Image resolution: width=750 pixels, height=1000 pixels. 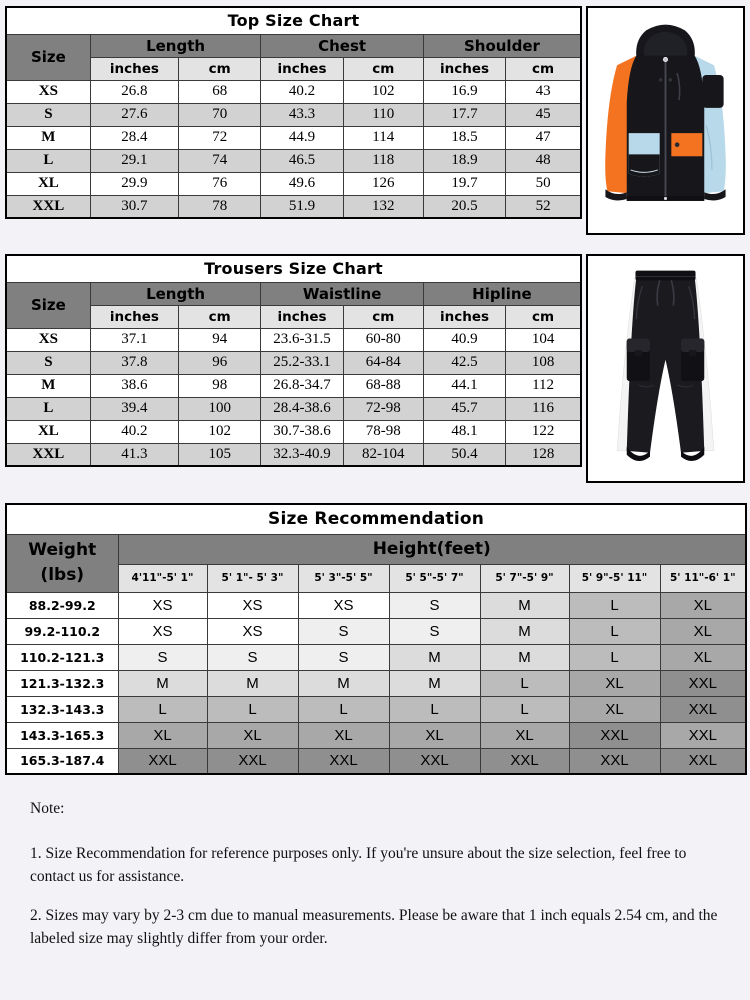 What do you see at coordinates (464, 114) in the screenshot?
I see `cell-value: 17.7` at bounding box center [464, 114].